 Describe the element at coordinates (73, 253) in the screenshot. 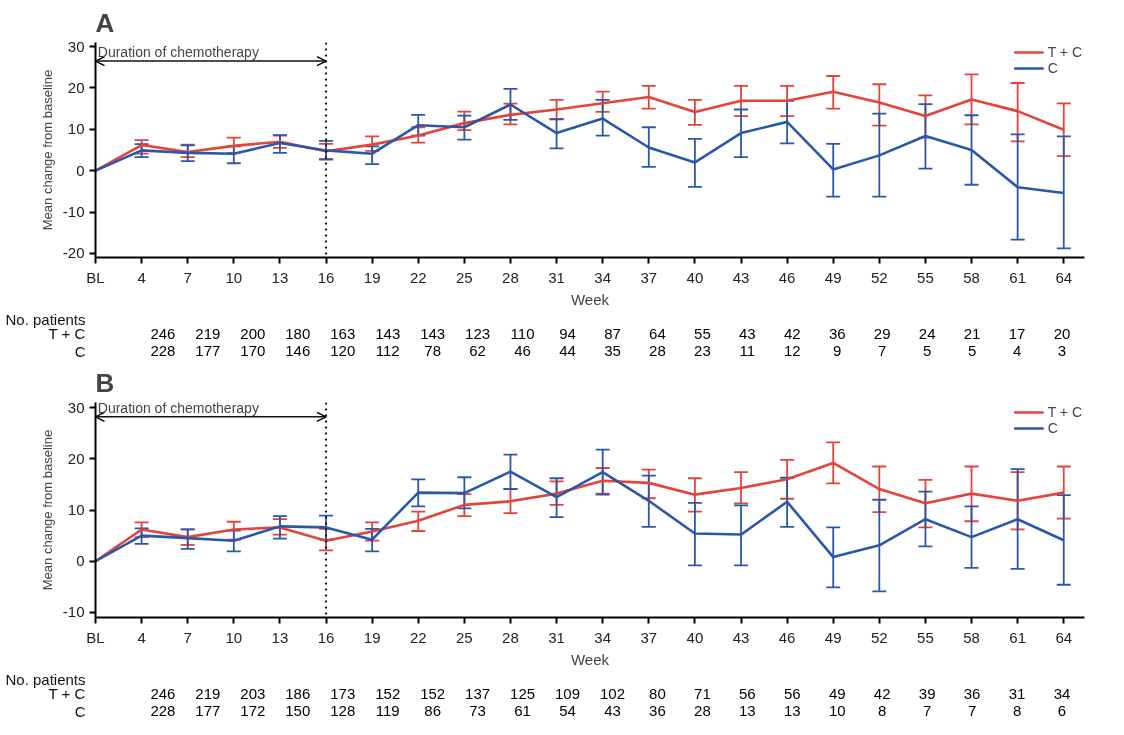

I see `y-tick-label: -20` at that location.